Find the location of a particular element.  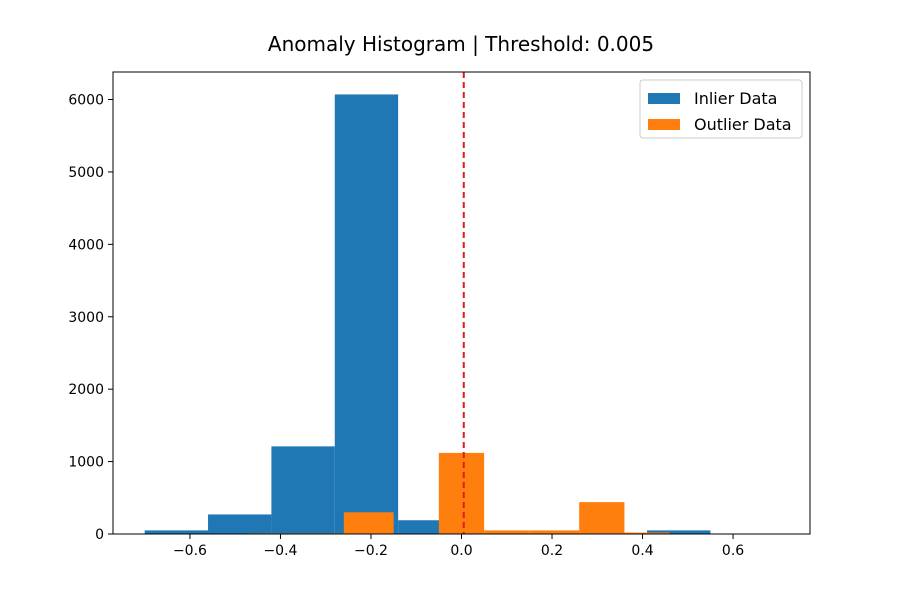

y-tick-label: 1000 is located at coordinates (86, 463).